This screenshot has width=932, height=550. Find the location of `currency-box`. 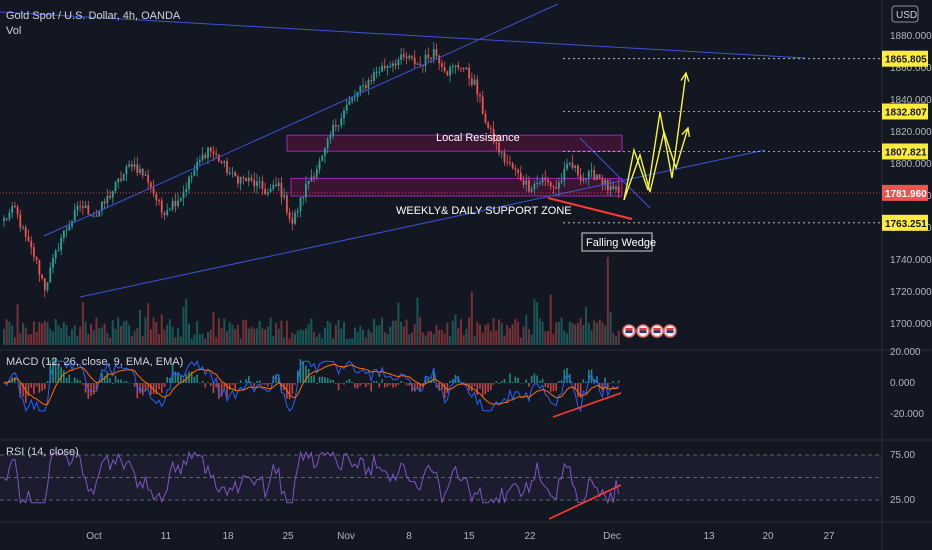

currency-box is located at coordinates (905, 14).